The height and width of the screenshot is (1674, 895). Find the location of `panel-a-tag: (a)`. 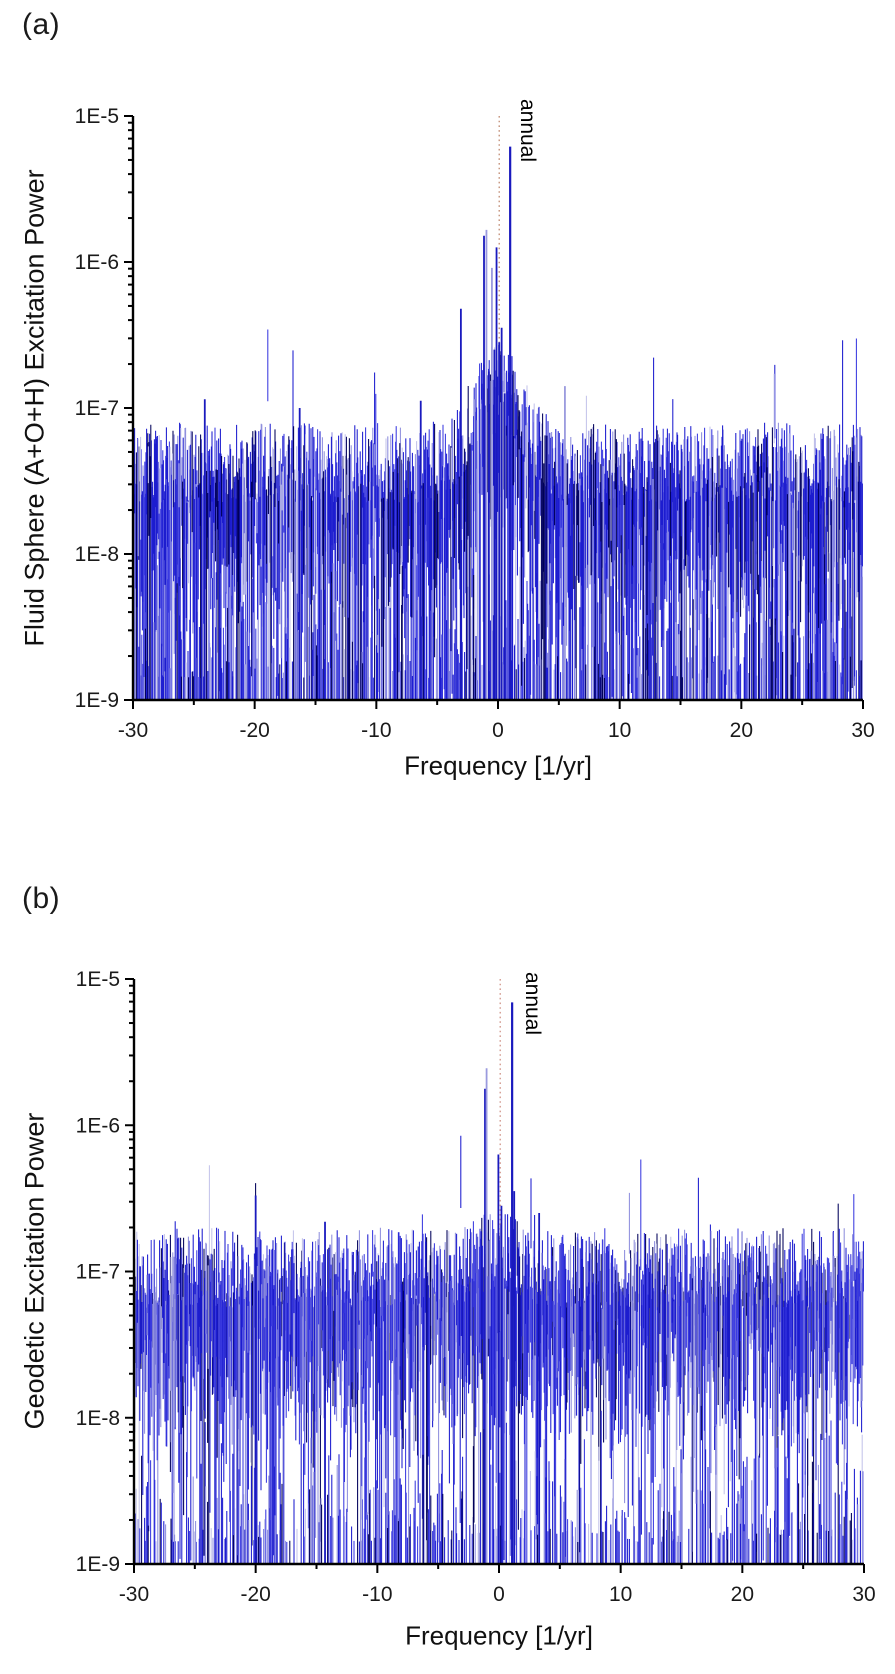

panel-a-tag: (a) is located at coordinates (41, 24).